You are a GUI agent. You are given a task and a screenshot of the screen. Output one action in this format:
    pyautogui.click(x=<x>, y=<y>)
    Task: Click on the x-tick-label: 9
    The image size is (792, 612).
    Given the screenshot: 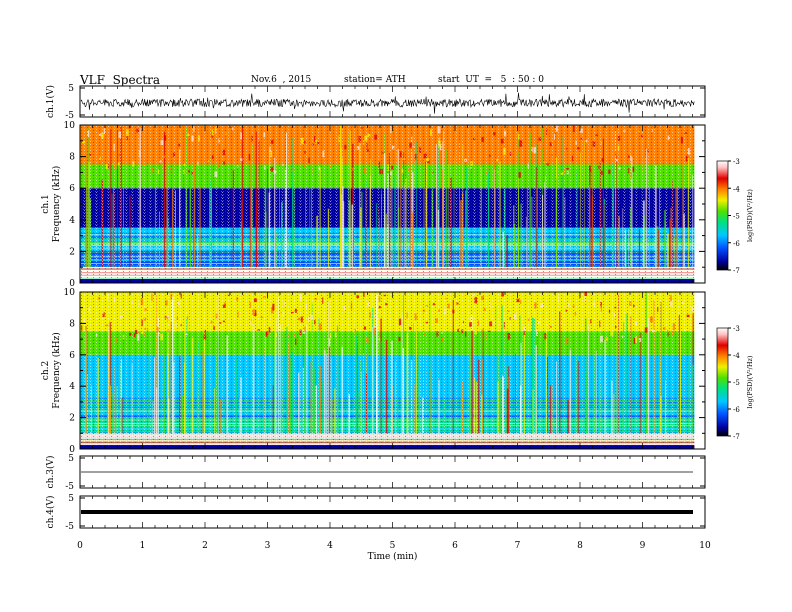 What is the action you would take?
    pyautogui.click(x=643, y=546)
    